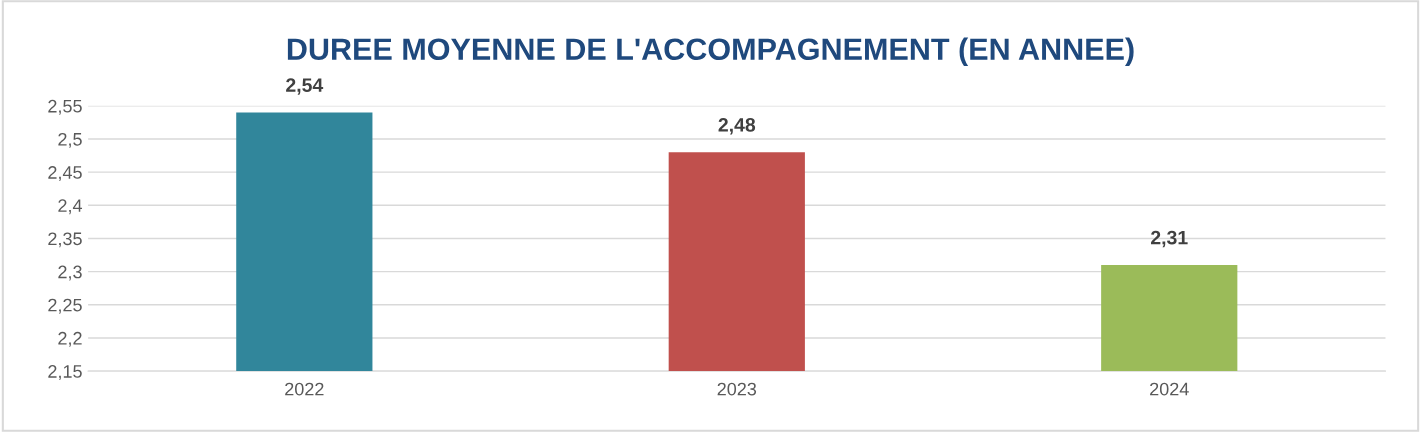 The image size is (1421, 432). What do you see at coordinates (305, 86) in the screenshot?
I see `data-label: 2,54` at bounding box center [305, 86].